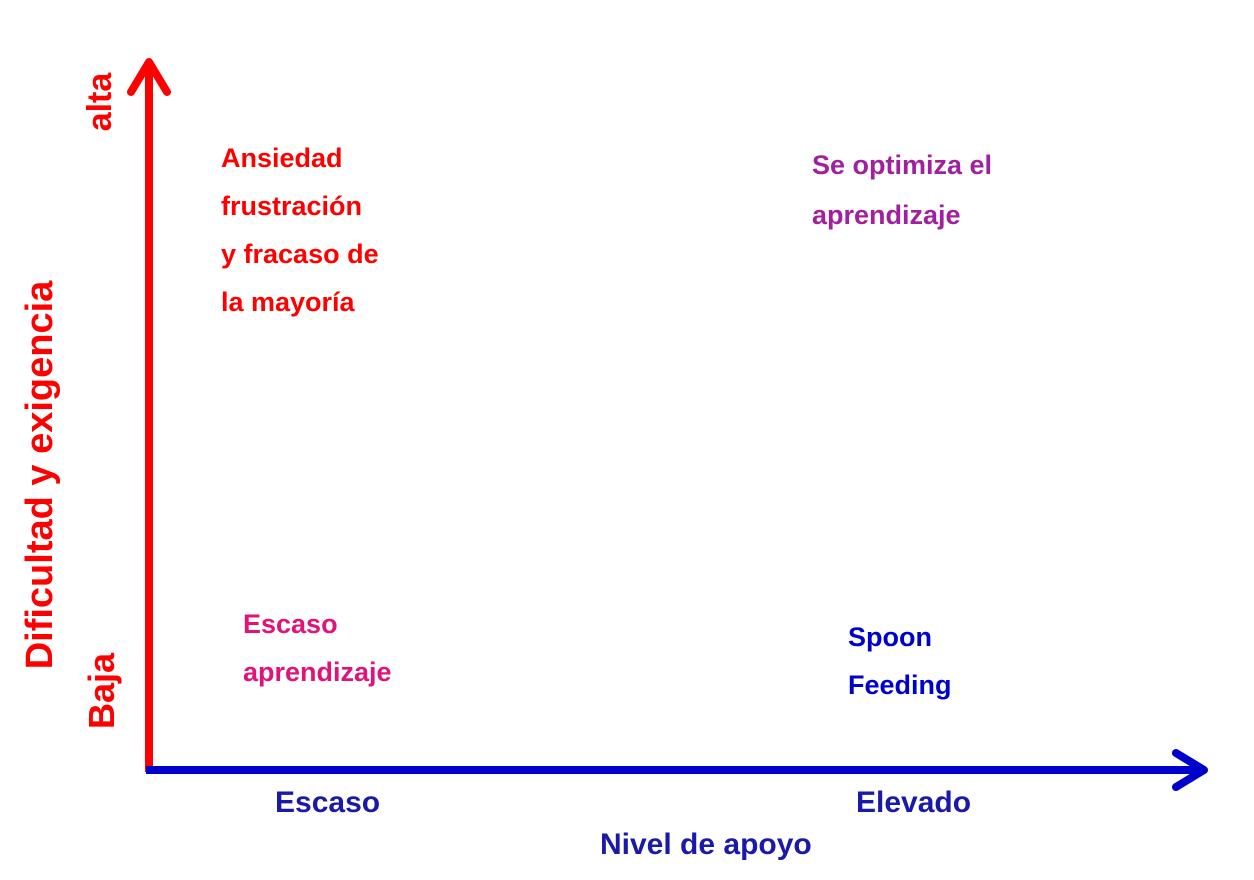 Image resolution: width=1254 pixels, height=880 pixels. What do you see at coordinates (288, 302) in the screenshot?
I see `quadrant-line: la mayoría` at bounding box center [288, 302].